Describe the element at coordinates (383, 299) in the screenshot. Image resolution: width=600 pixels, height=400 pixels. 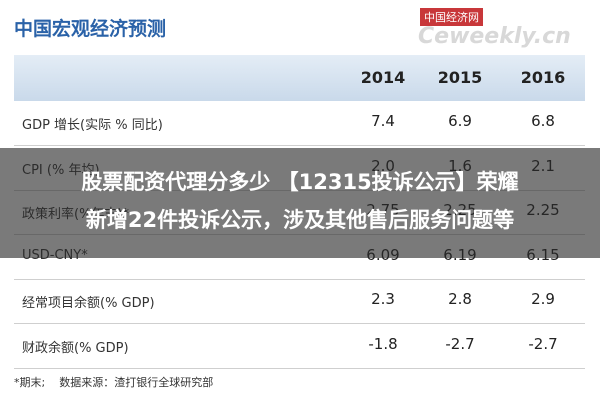
I see `cell: 2.3` at that location.